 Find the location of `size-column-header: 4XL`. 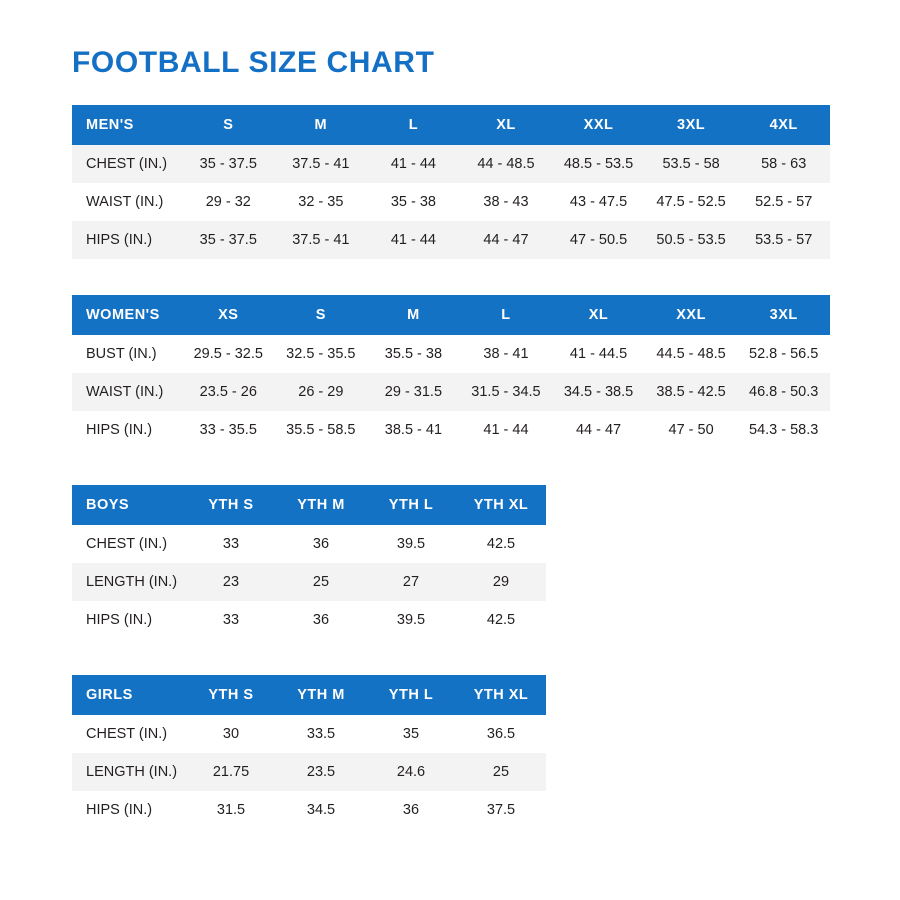

size-column-header: 4XL is located at coordinates (783, 125).